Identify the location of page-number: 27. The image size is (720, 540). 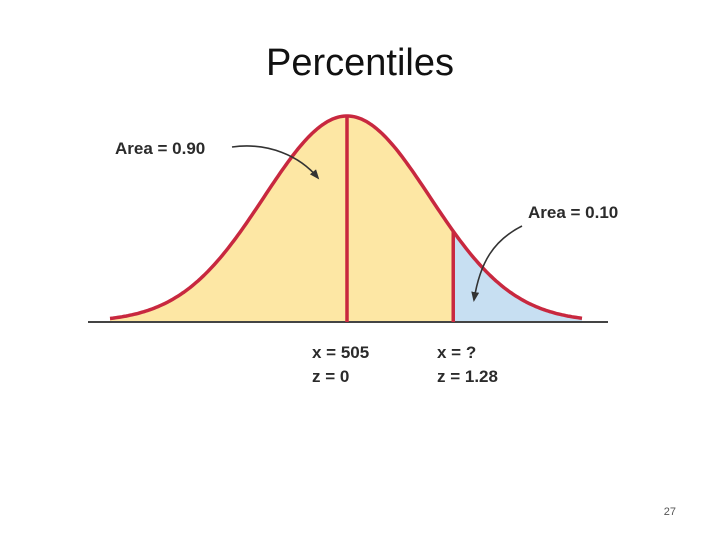
(669, 512).